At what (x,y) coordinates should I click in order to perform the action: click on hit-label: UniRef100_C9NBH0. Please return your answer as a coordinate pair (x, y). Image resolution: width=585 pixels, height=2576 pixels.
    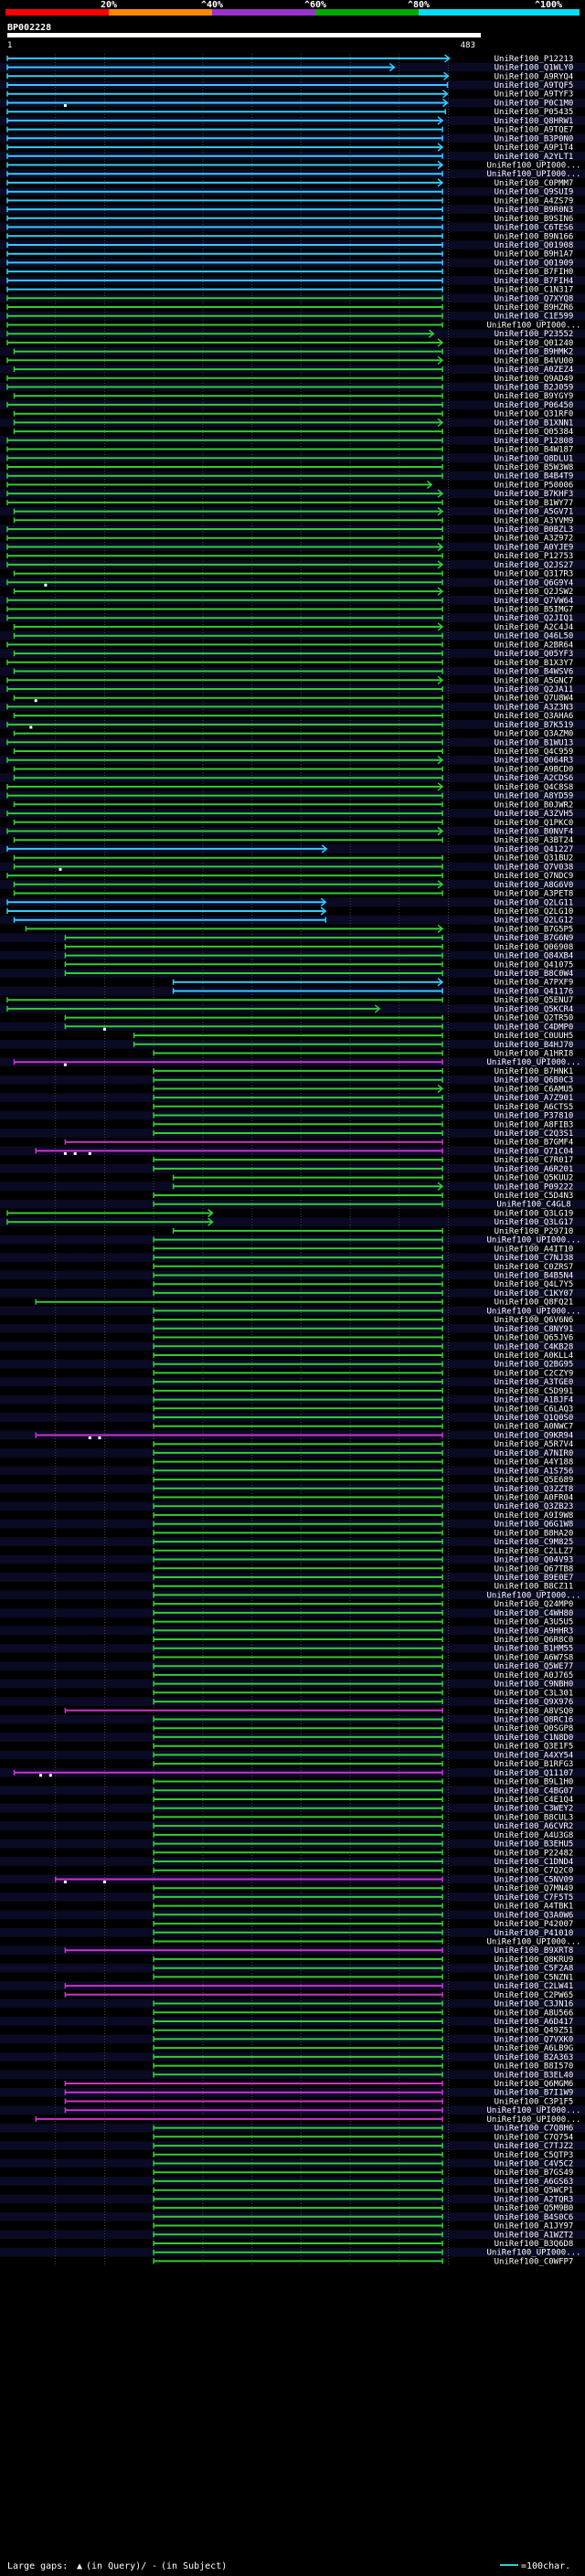
    Looking at the image, I should click on (535, 1685).